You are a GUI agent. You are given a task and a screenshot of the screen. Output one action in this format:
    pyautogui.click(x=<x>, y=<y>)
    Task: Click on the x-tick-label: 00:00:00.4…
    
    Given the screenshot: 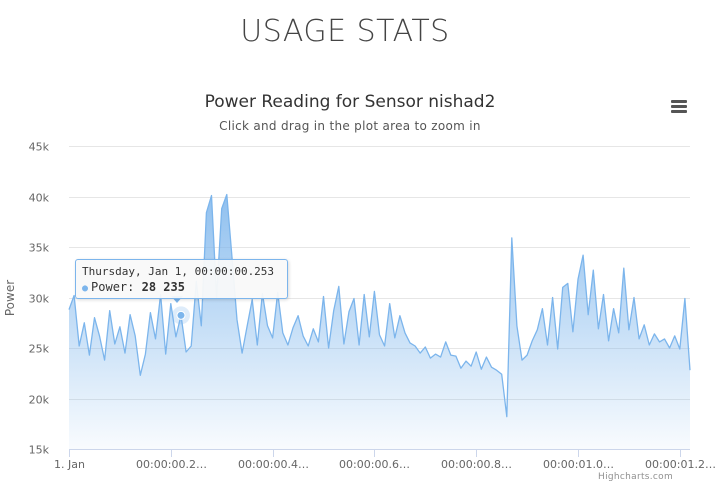 What is the action you would take?
    pyautogui.click(x=273, y=464)
    